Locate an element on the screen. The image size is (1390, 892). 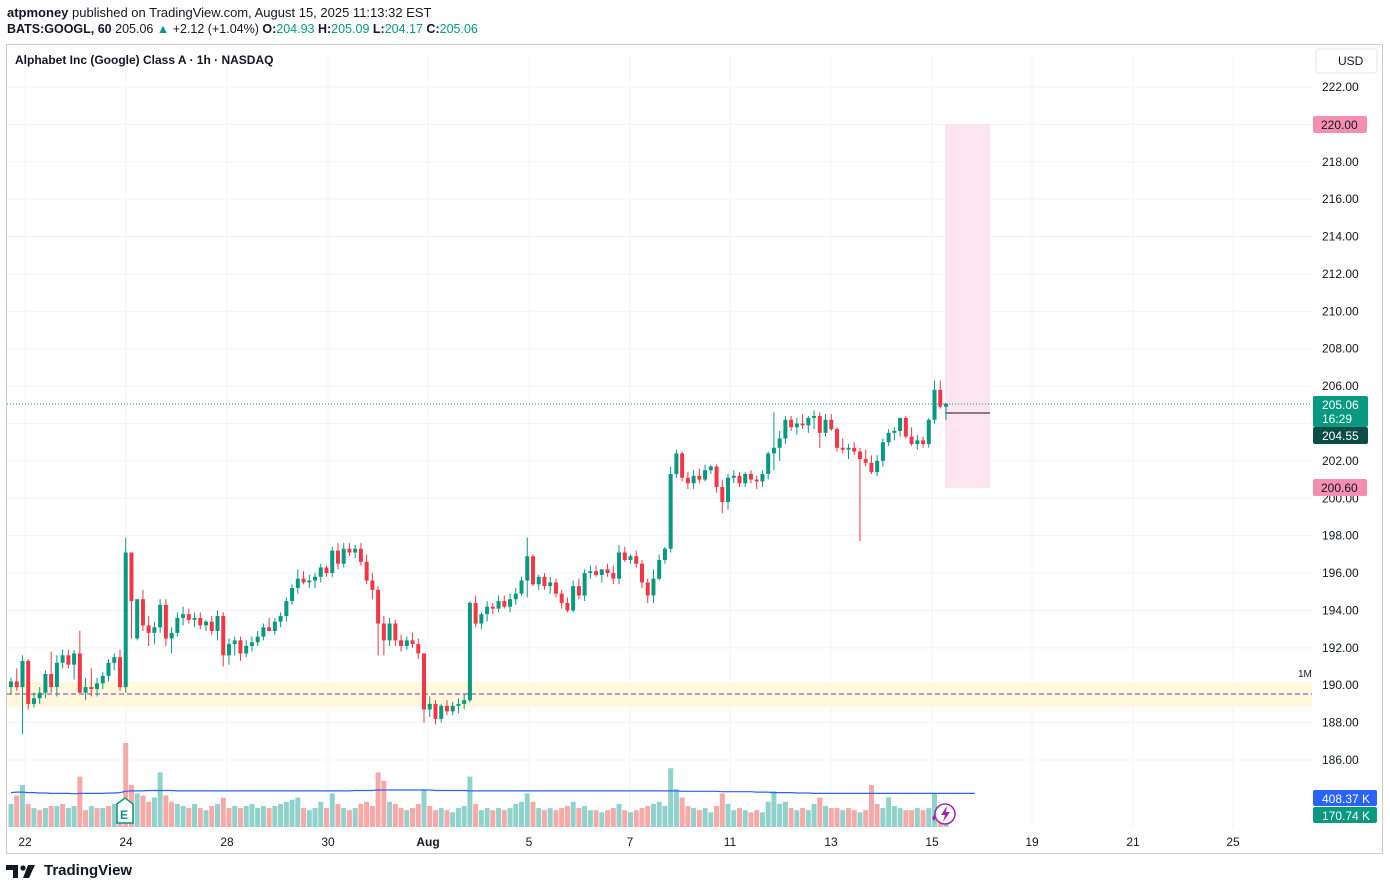
currency-button is located at coordinates (1346, 61).